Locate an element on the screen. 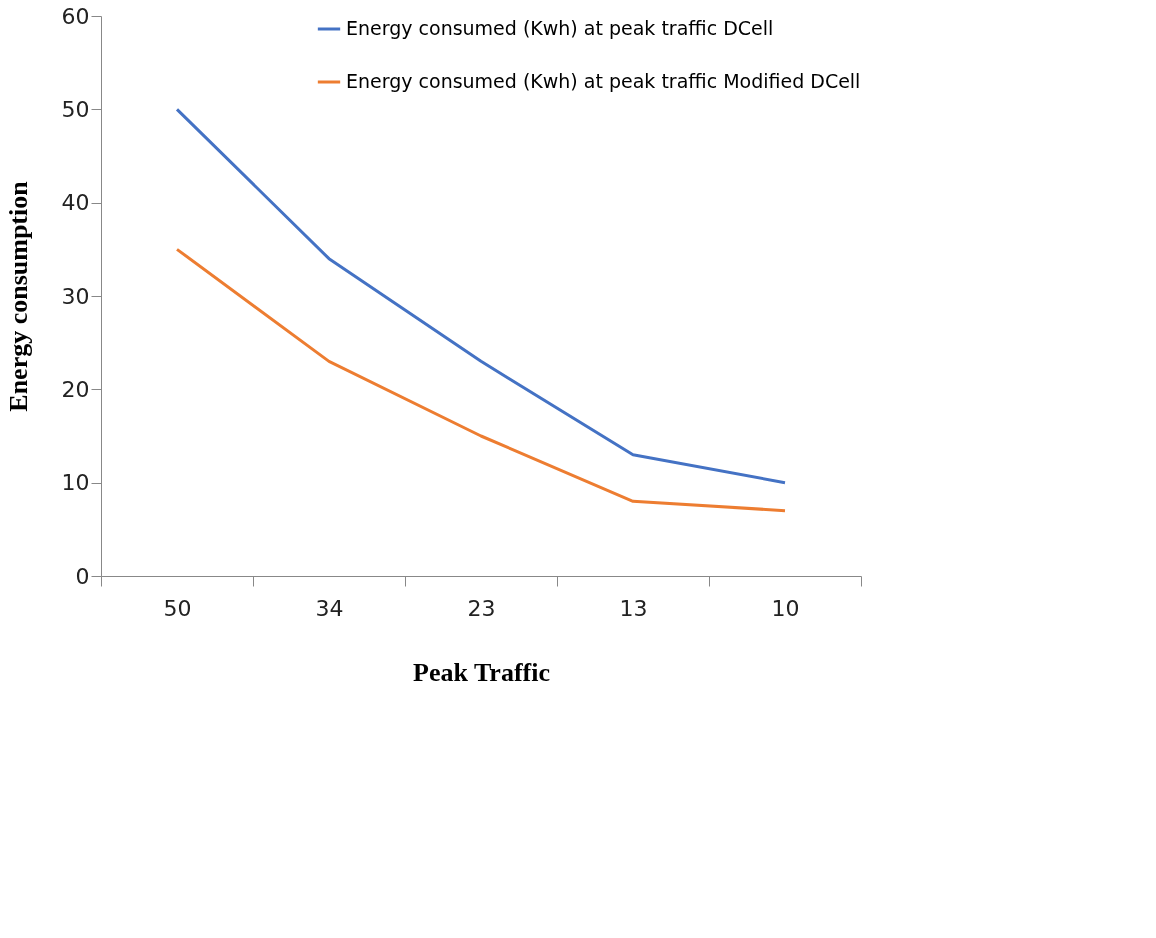 Image resolution: width=1156 pixels, height=938 pixels. x-axis-title: Peak Traffic is located at coordinates (481, 672).